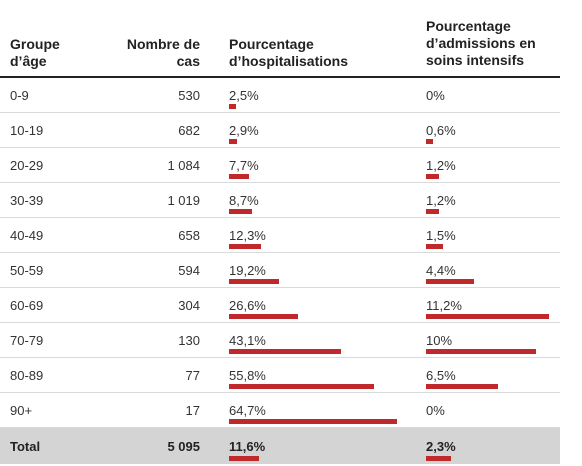 The width and height of the screenshot is (582, 466). Describe the element at coordinates (247, 375) in the screenshot. I see `hosp-pct-cell: 55,8%` at that location.